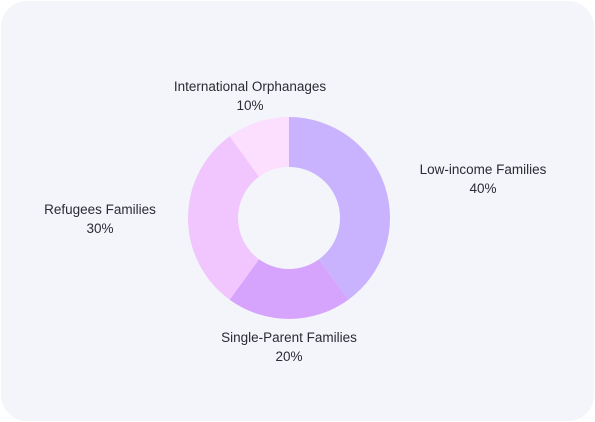 The height and width of the screenshot is (422, 595). Describe the element at coordinates (259, 147) in the screenshot. I see `slice-orphanages` at that location.